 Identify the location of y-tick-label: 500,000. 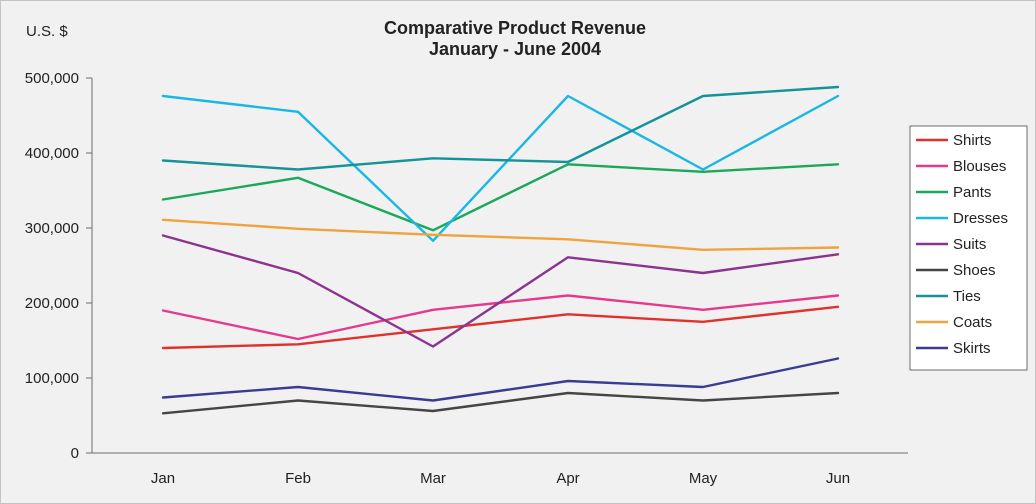
(52, 78).